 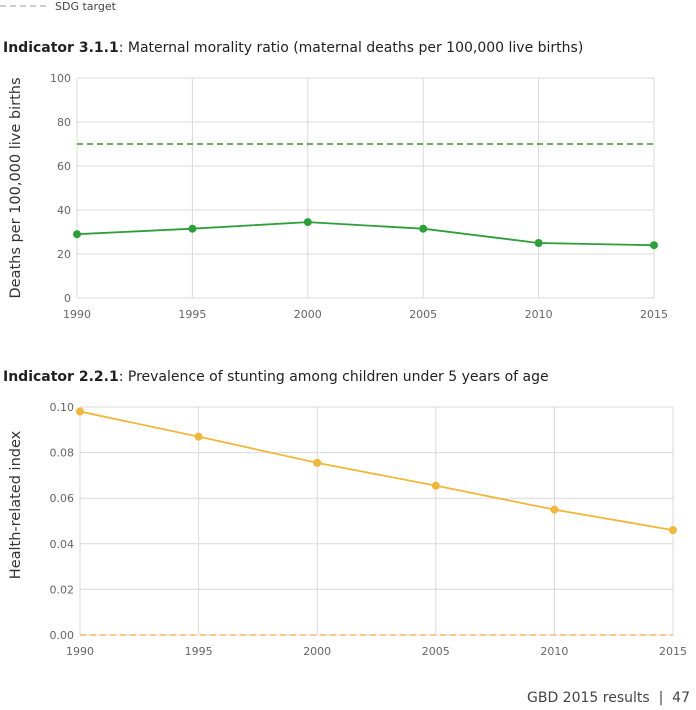 I want to click on y-axis-label: Health-related index, so click(x=16, y=504).